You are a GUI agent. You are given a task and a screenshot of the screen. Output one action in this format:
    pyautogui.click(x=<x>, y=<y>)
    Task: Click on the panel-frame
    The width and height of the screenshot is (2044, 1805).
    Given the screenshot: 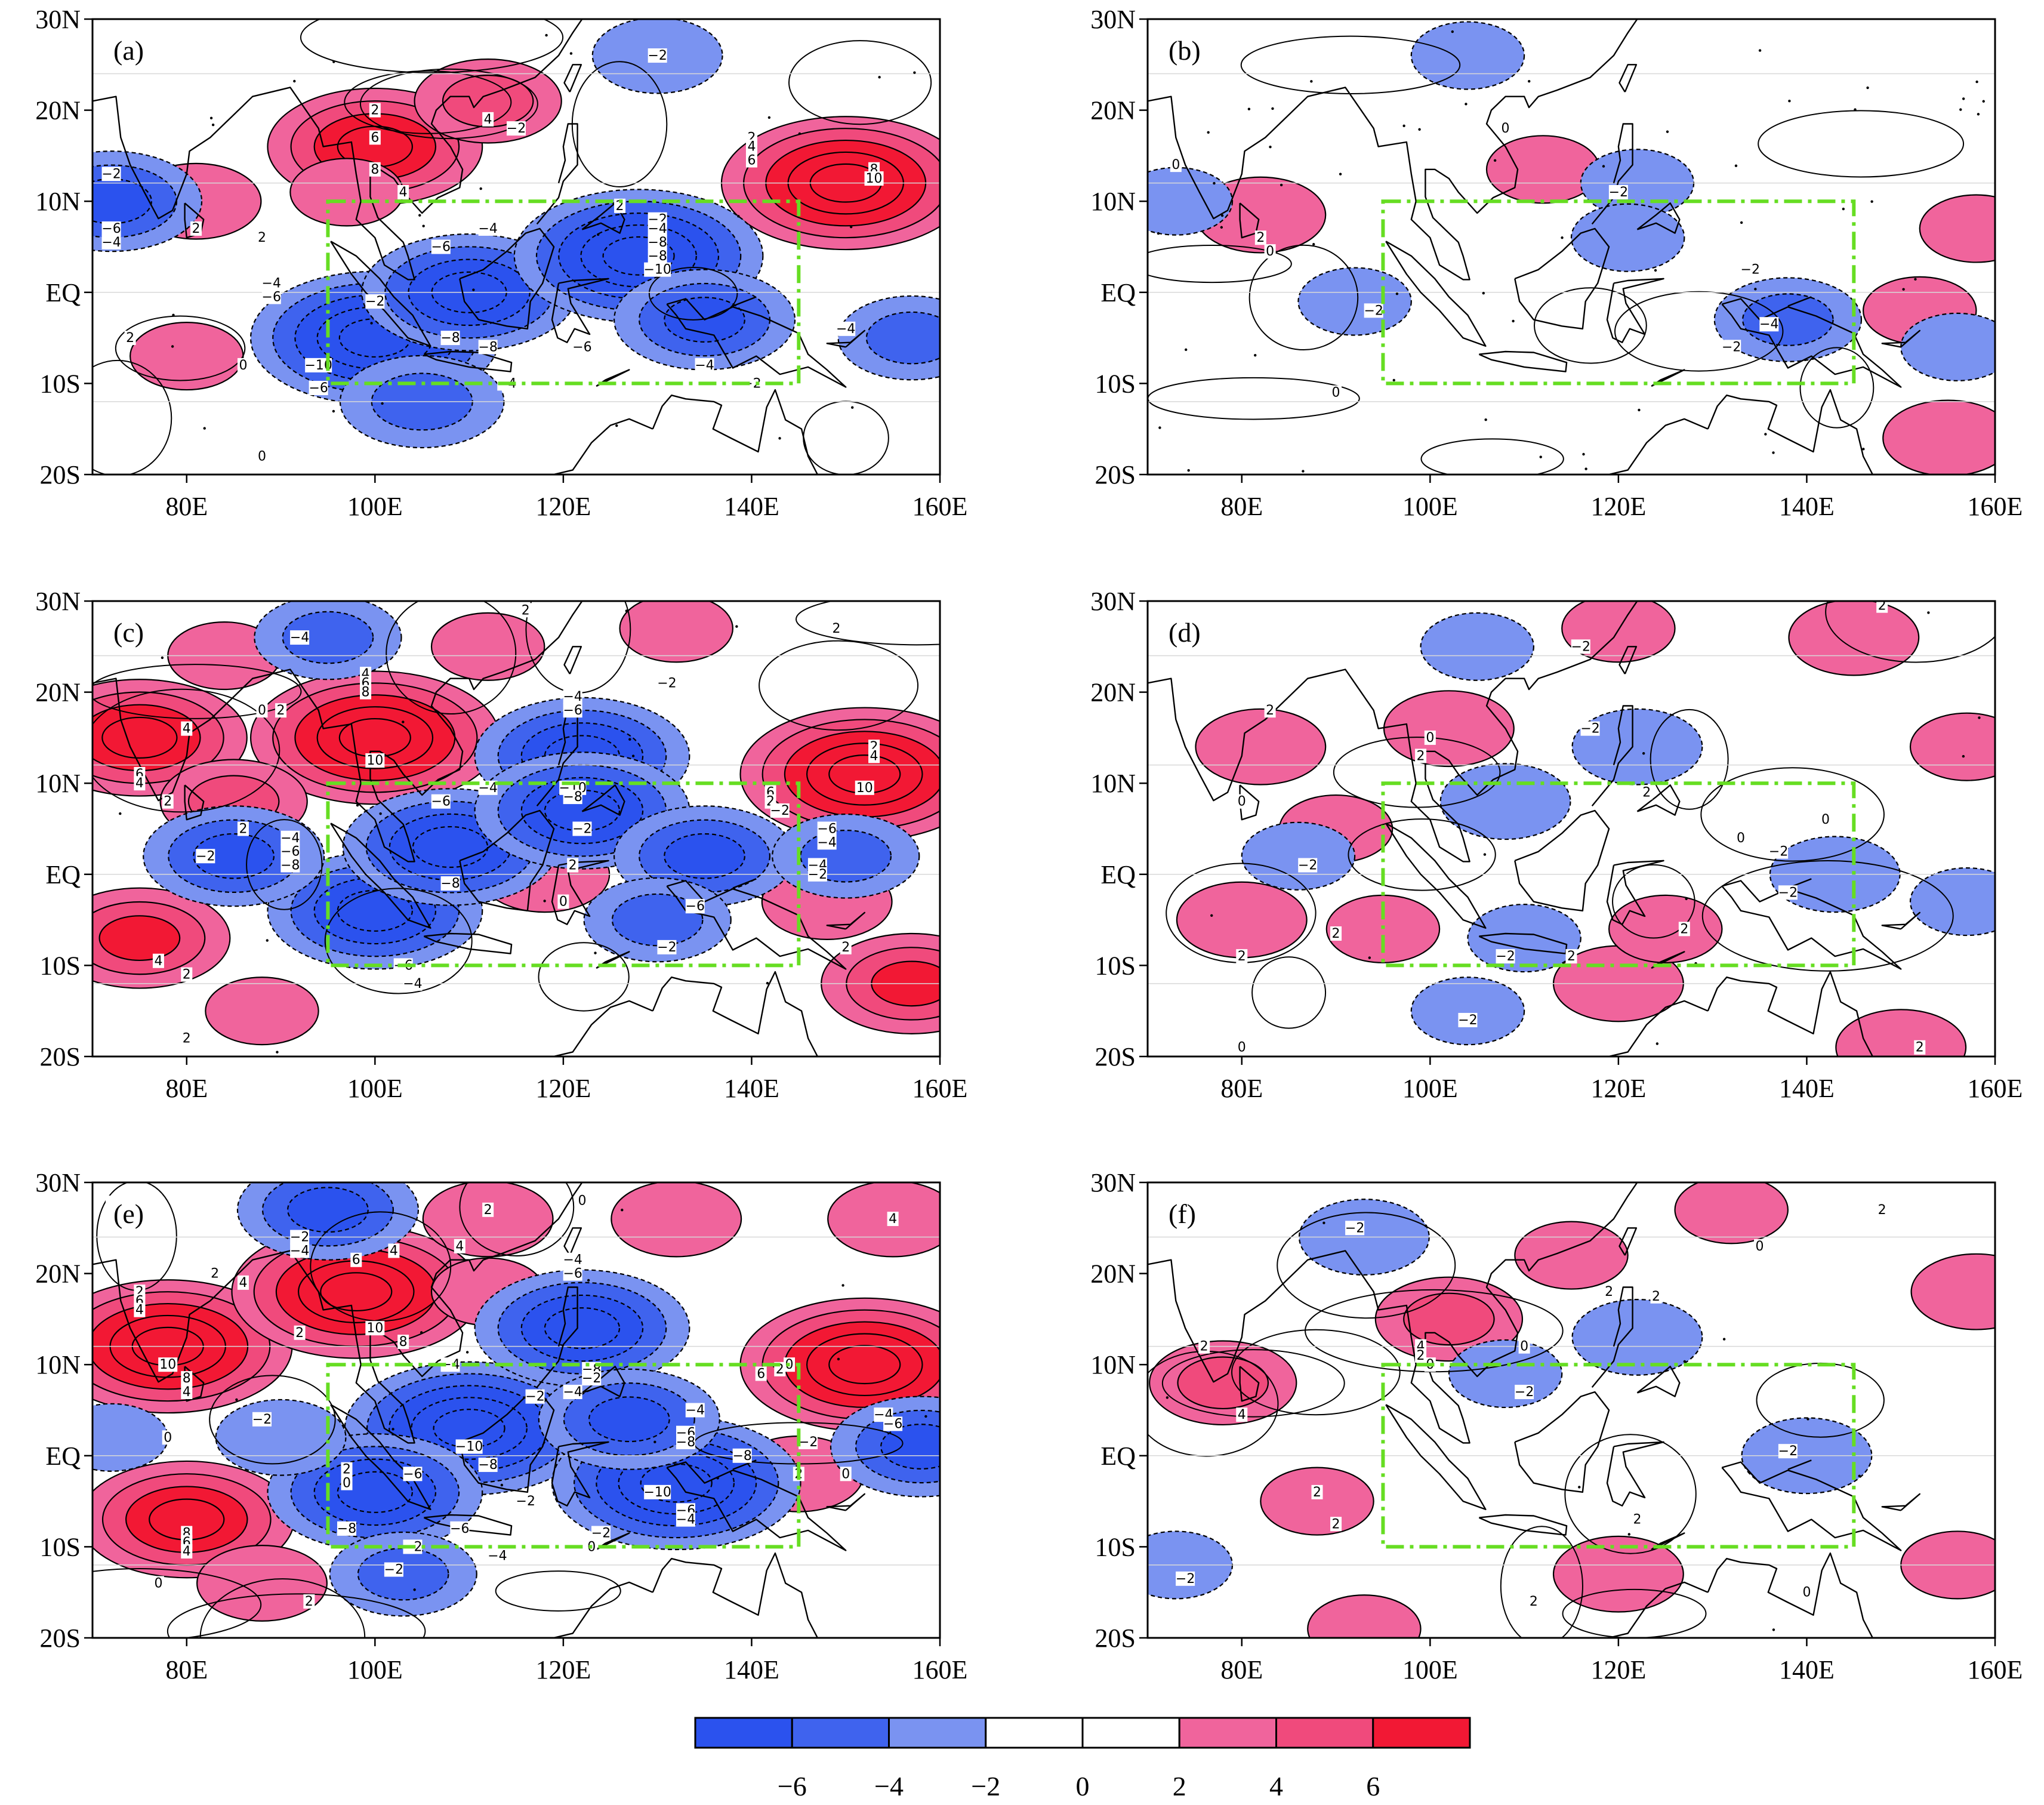 What is the action you would take?
    pyautogui.click(x=516, y=1410)
    